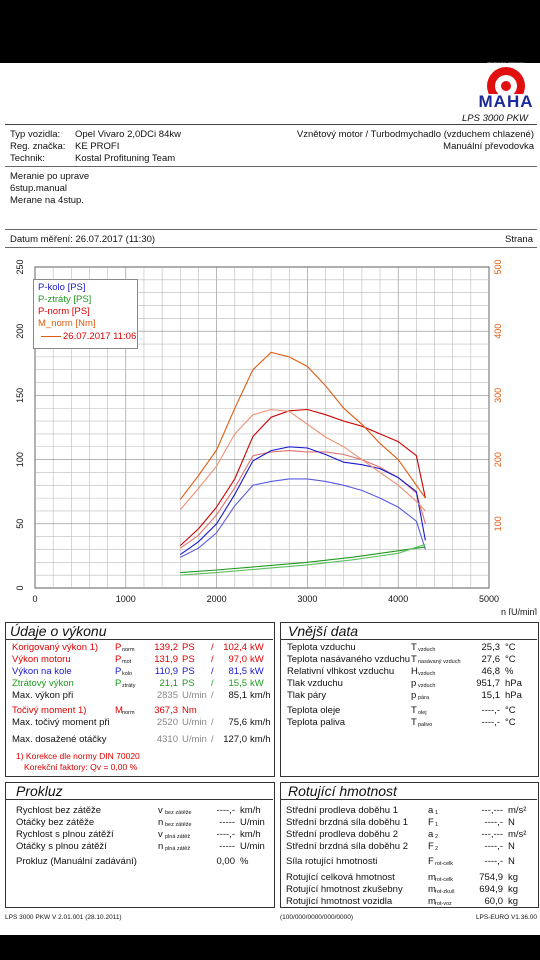 The width and height of the screenshot is (540, 960). I want to click on perf-row-value1: 2835, so click(167, 695).